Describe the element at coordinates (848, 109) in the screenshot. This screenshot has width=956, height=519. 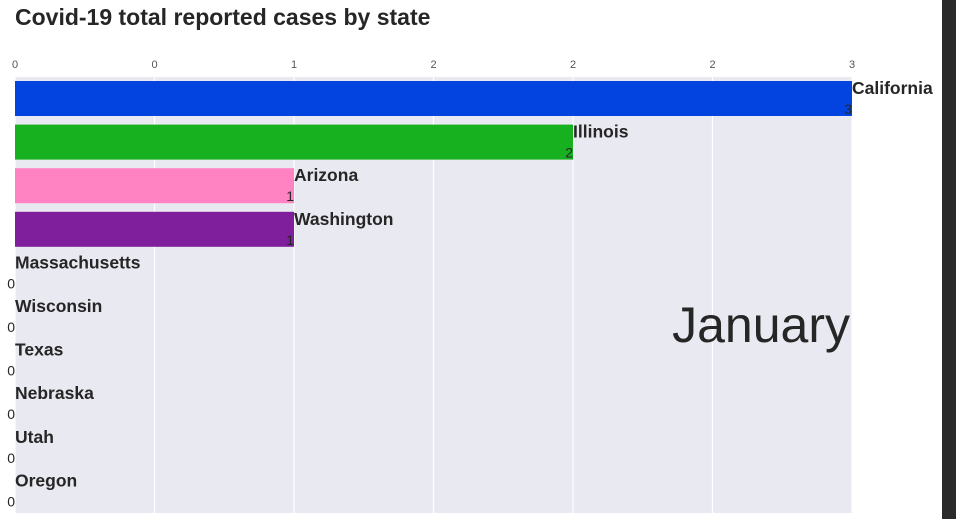
I see `bar-value-label: 3` at that location.